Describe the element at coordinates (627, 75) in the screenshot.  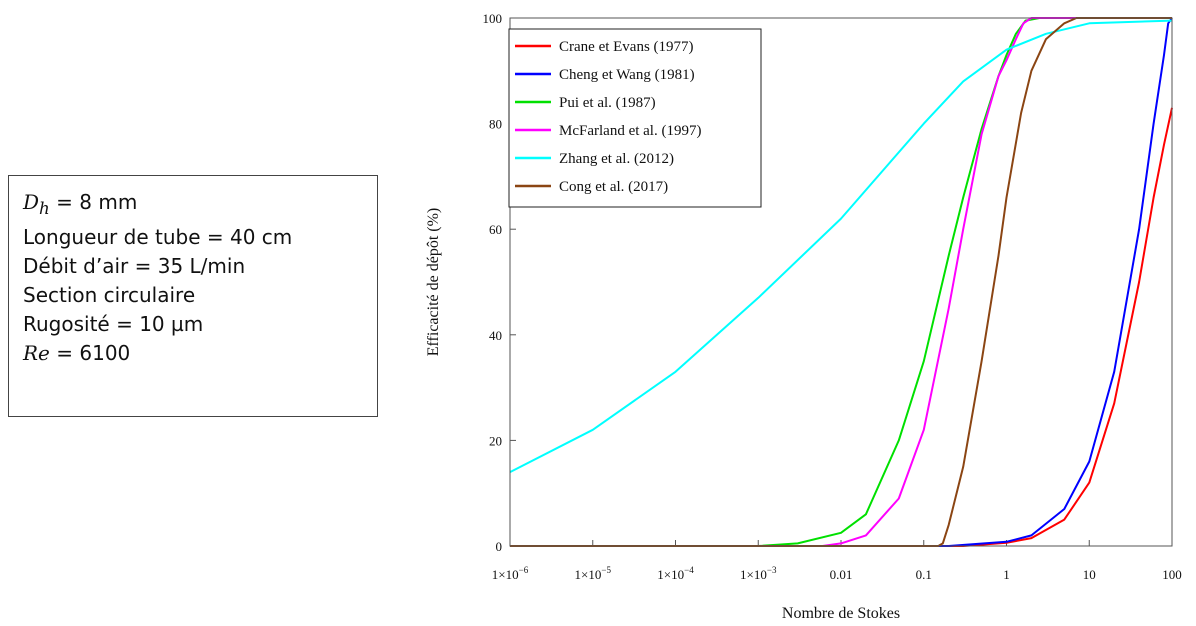
I see `legend-label: Cheng et Wang (1981)` at that location.